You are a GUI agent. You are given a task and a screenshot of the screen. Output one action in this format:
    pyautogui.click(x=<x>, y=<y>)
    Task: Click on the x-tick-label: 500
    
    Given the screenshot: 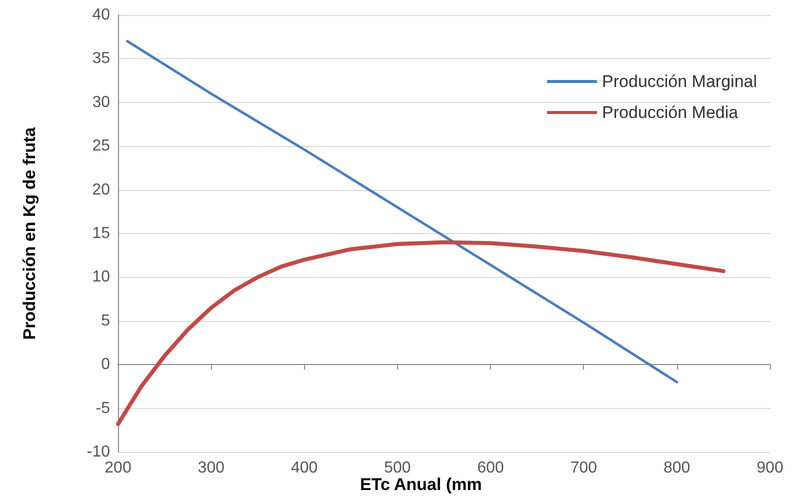 What is the action you would take?
    pyautogui.click(x=397, y=468)
    